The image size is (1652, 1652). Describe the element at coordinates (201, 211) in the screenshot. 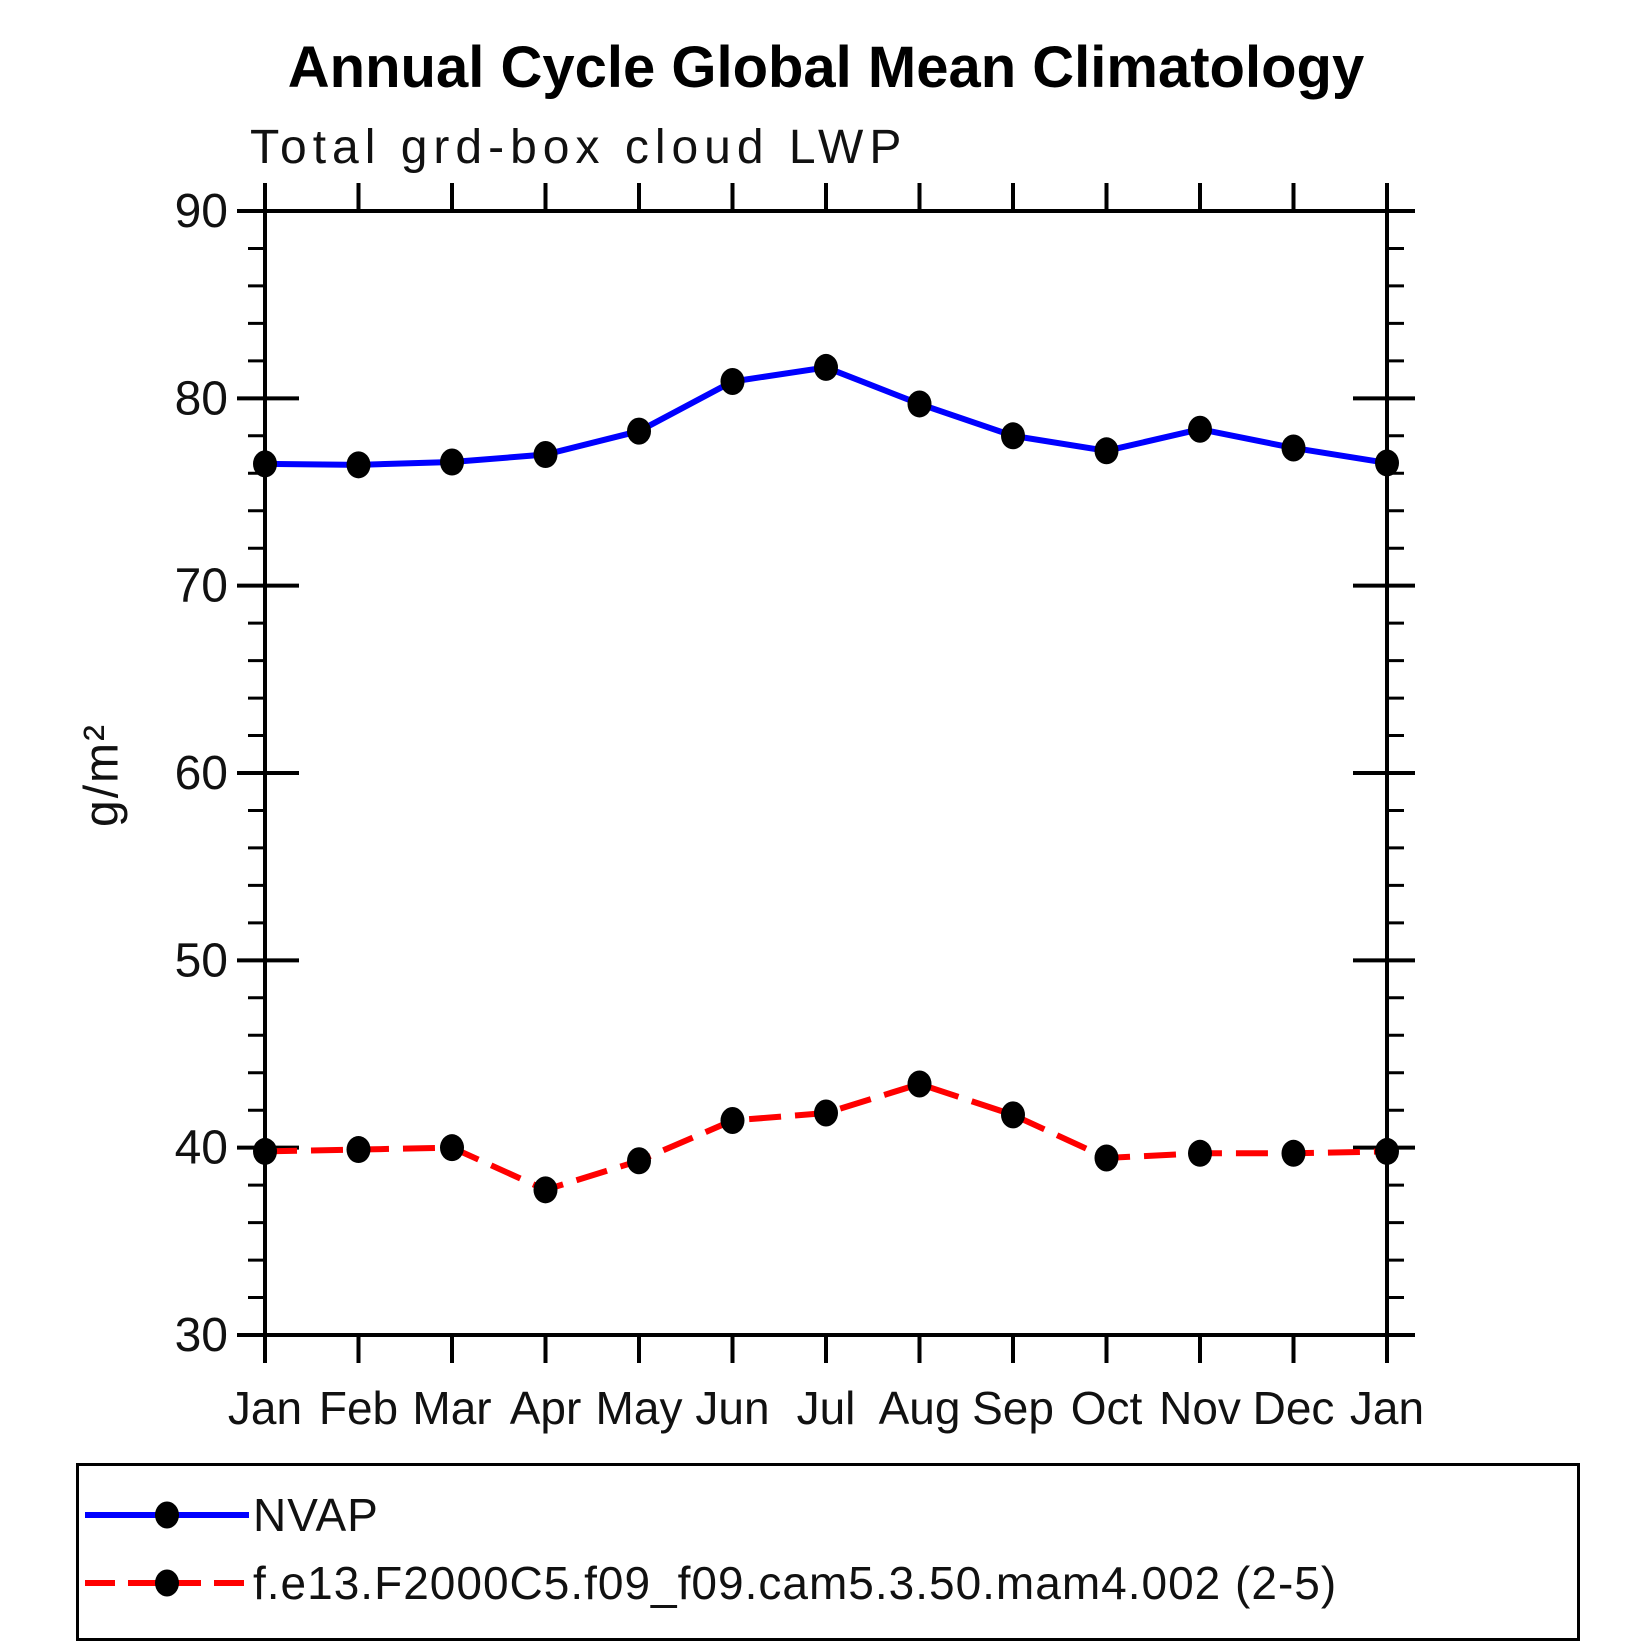

I see `y-tick-label: 90` at that location.